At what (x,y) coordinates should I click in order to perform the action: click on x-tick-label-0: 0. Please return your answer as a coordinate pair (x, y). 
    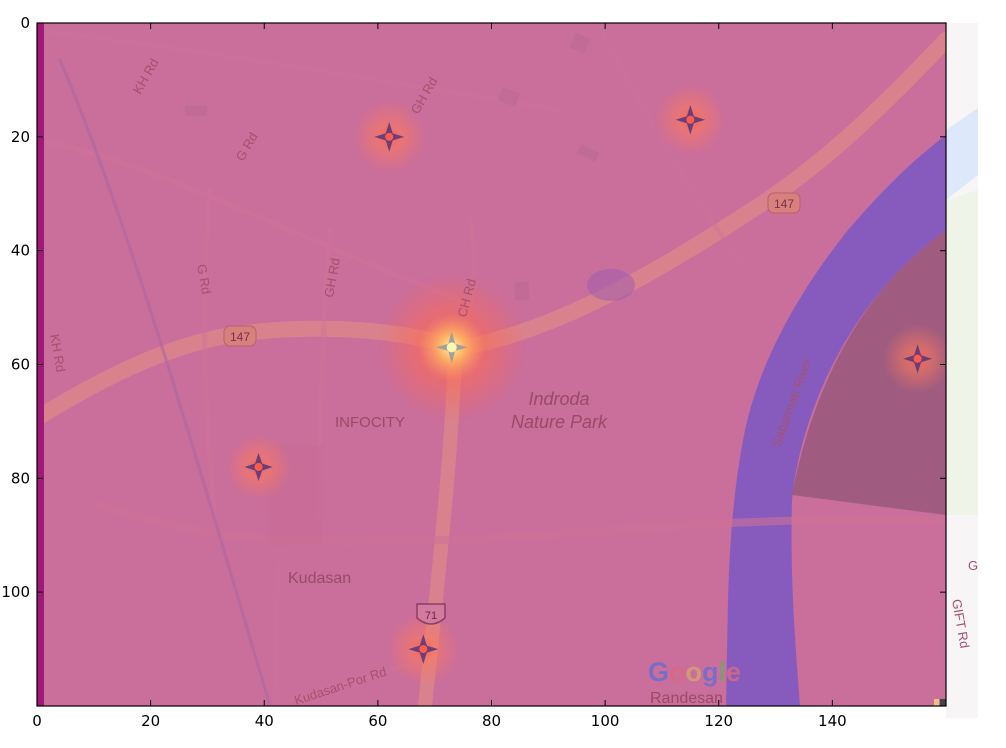
    Looking at the image, I should click on (37, 721).